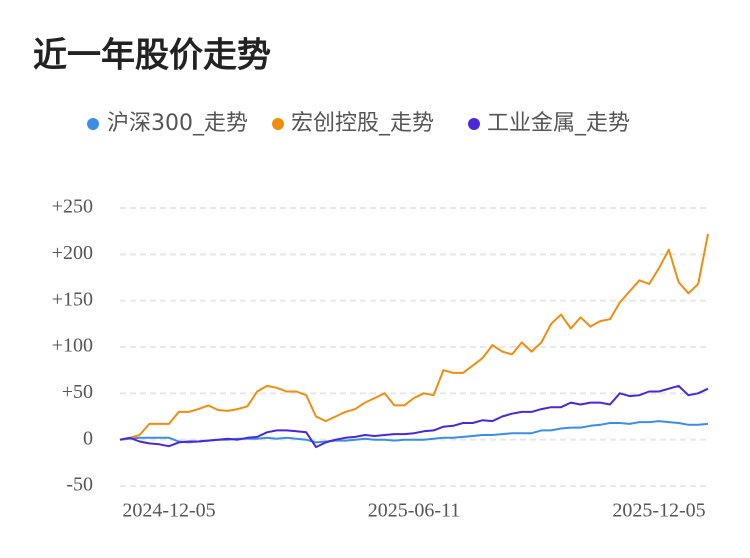 The width and height of the screenshot is (750, 558). I want to click on y-tick-label: 0, so click(88, 438).